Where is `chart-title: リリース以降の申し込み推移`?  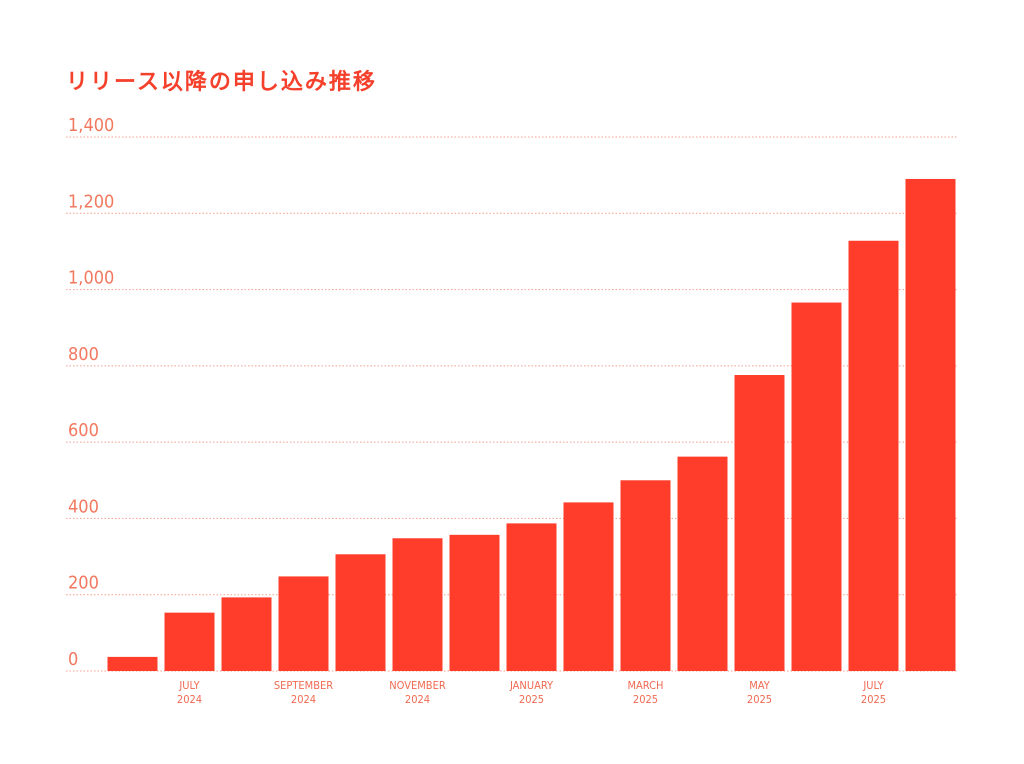 chart-title: リリース以降の申し込み推移 is located at coordinates (221, 82).